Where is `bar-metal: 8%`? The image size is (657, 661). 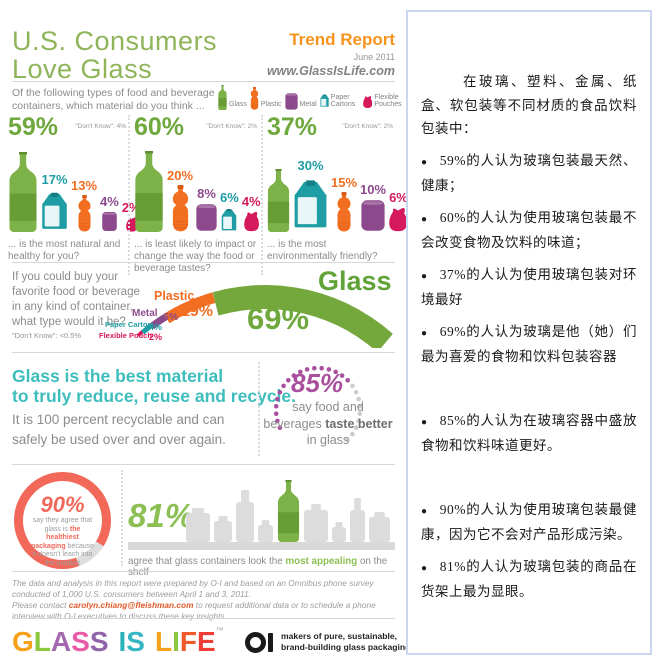 bar-metal: 8% is located at coordinates (206, 209).